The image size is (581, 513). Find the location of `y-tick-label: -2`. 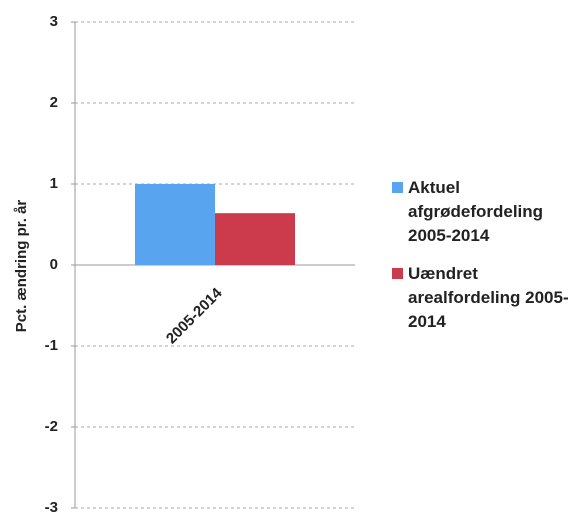

y-tick-label: -2 is located at coordinates (51, 426).